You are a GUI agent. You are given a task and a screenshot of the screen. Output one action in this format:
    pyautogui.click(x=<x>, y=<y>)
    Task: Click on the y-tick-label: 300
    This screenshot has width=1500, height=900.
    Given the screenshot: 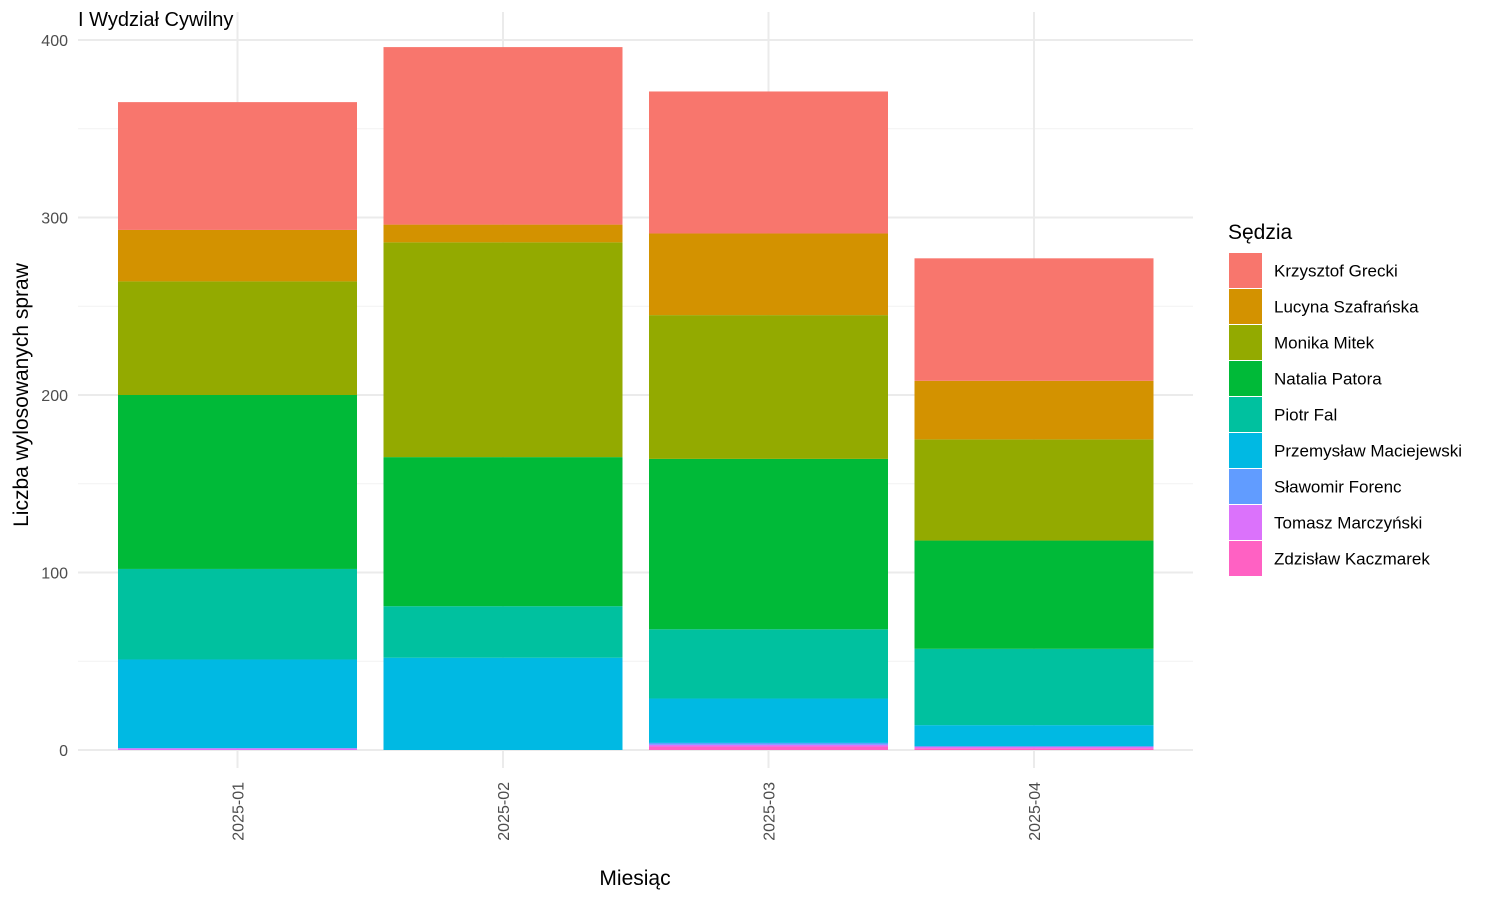 What is the action you would take?
    pyautogui.click(x=54, y=219)
    